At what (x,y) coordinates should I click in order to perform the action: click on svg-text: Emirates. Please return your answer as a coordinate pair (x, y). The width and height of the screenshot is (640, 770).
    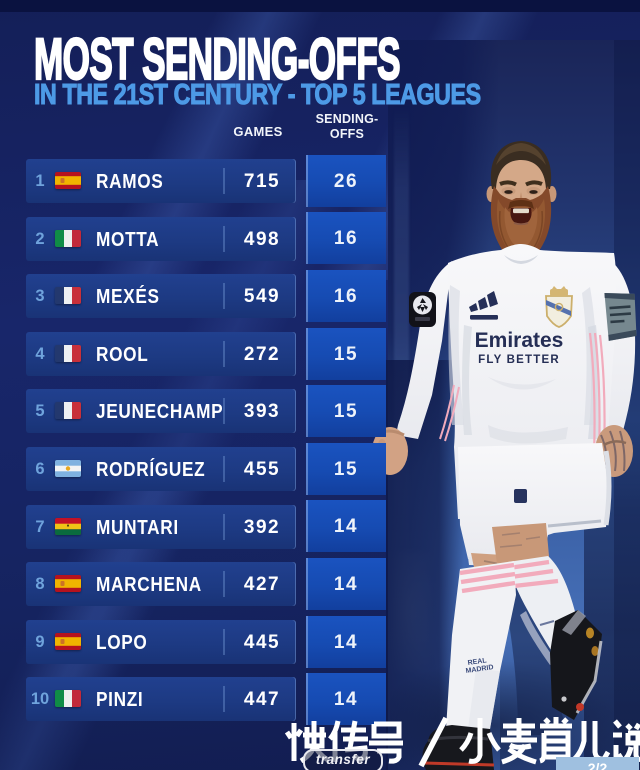
    Looking at the image, I should click on (519, 340).